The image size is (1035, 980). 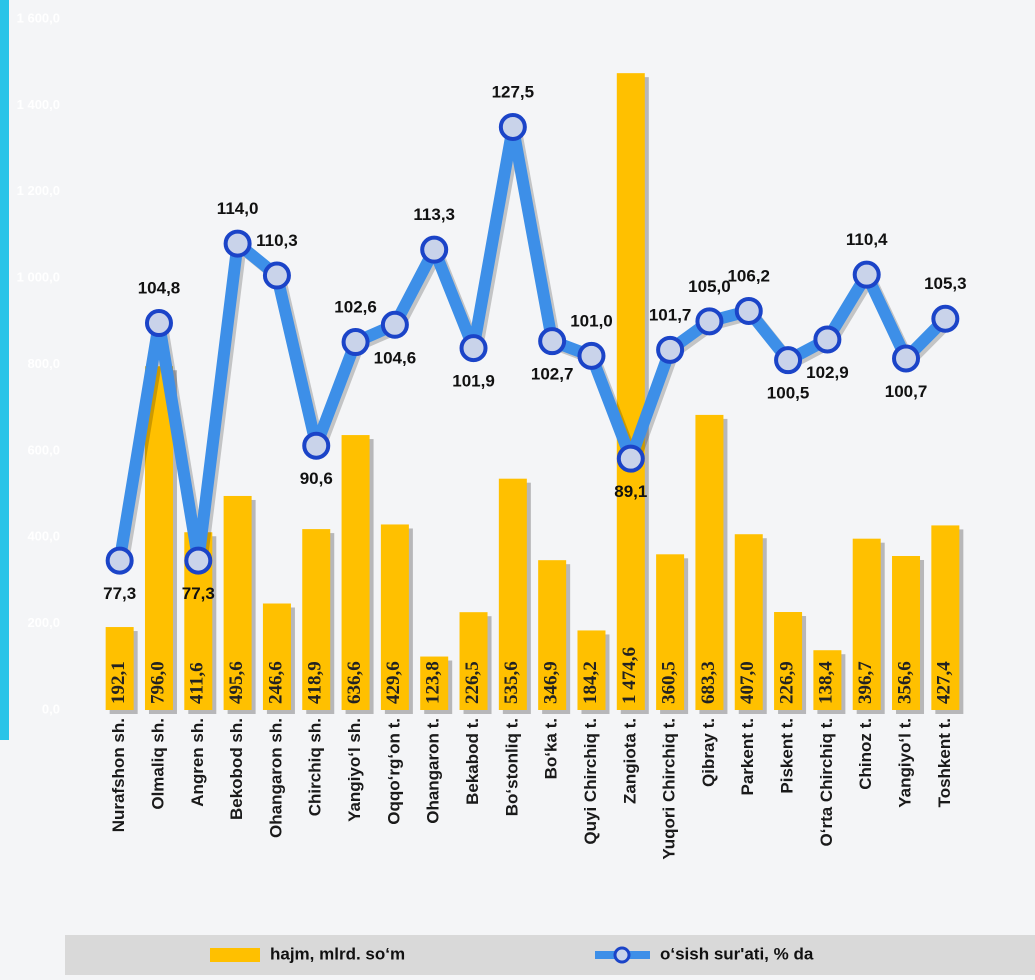 What do you see at coordinates (433, 771) in the screenshot?
I see `x-tick-label: Ohangaron t.` at bounding box center [433, 771].